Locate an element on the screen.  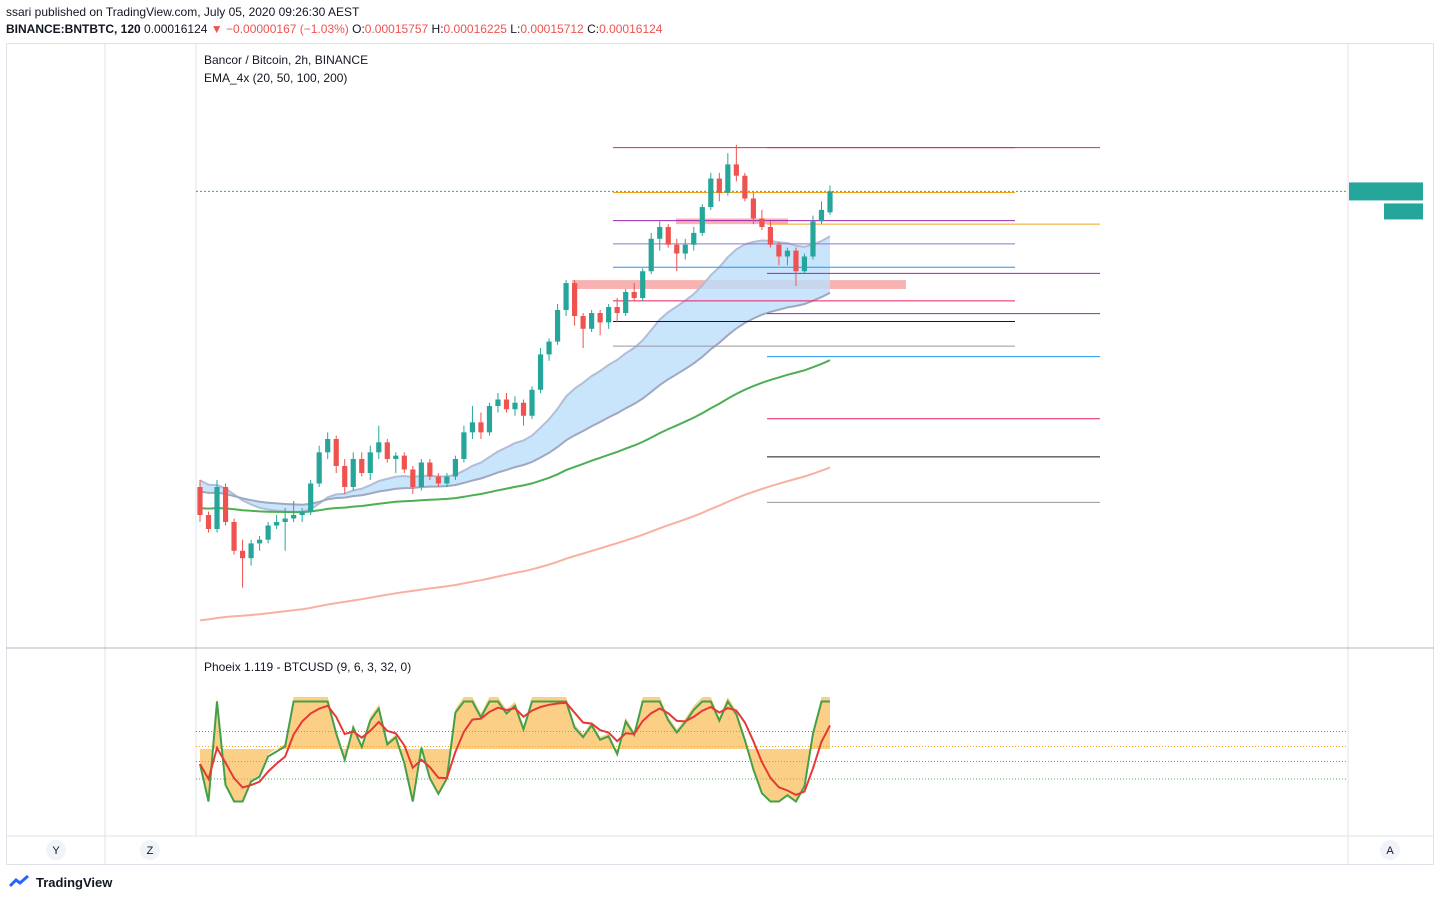
open-label: O: is located at coordinates (358, 29).